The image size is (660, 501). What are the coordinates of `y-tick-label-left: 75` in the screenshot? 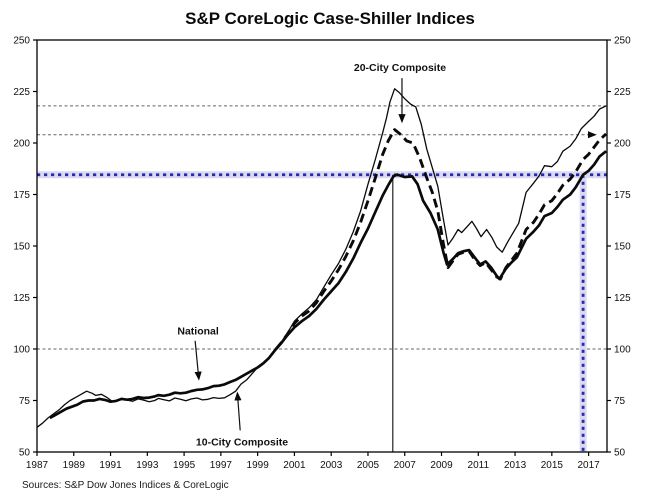 It's located at (25, 401).